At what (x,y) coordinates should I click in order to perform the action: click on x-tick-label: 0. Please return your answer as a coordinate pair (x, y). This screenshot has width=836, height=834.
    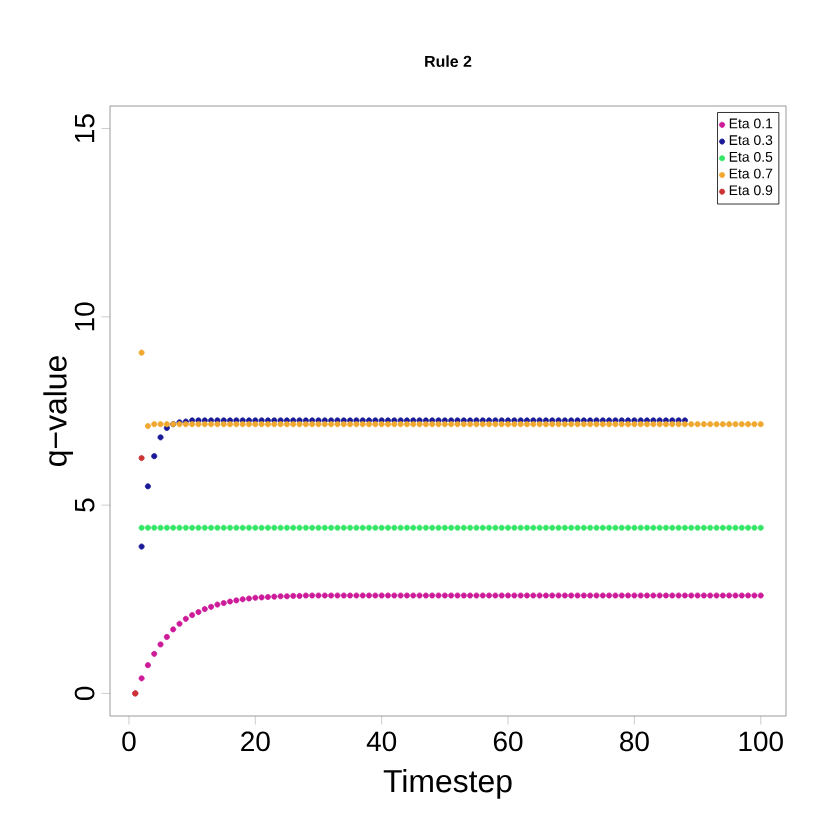
    Looking at the image, I should click on (129, 741).